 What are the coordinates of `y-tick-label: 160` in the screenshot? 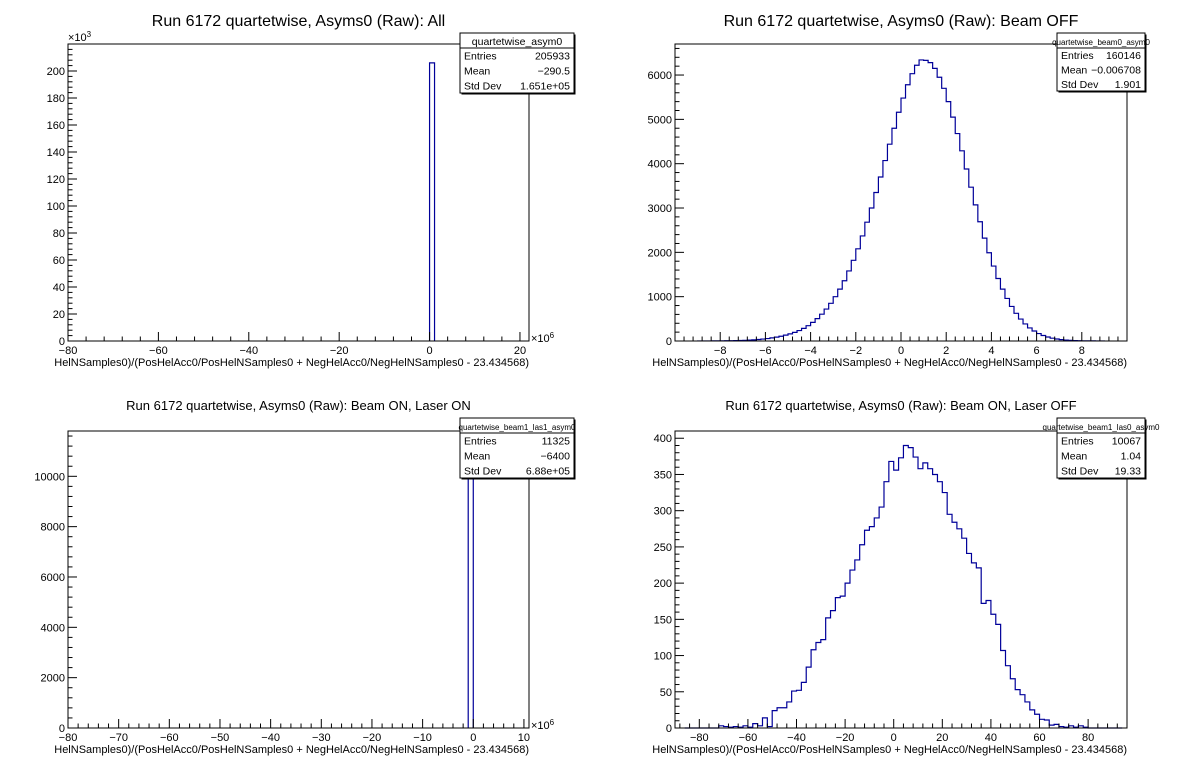 It's located at (56, 126).